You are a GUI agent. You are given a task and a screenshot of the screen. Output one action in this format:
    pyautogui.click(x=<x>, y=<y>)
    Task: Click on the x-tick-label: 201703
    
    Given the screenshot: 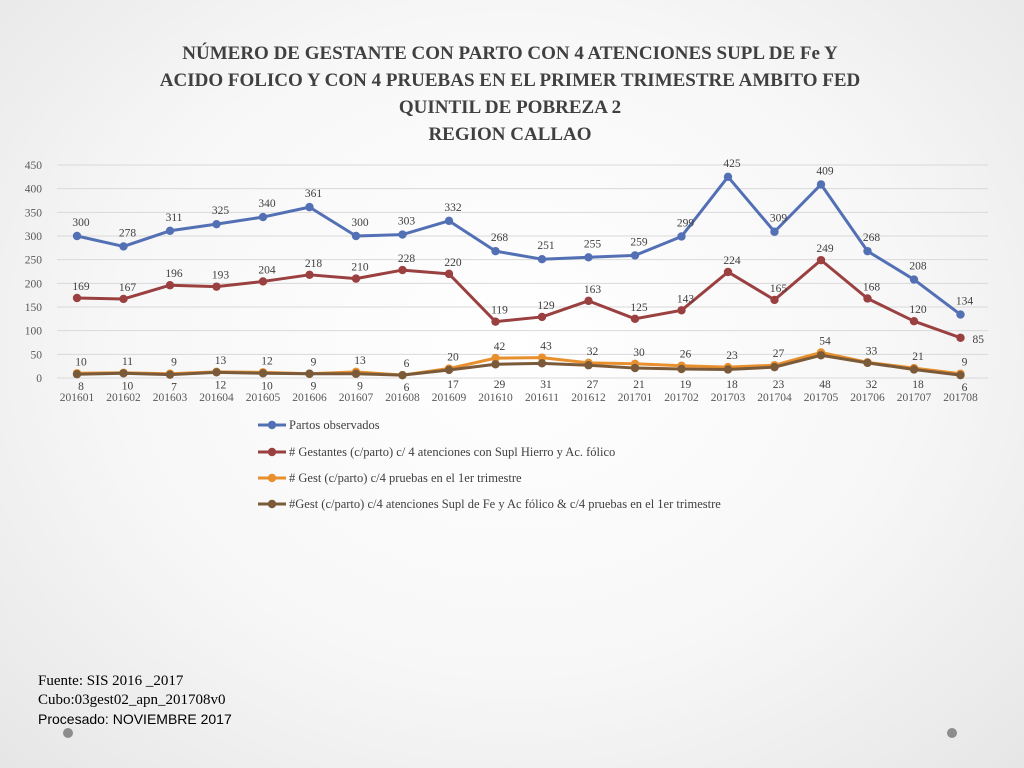 What is the action you would take?
    pyautogui.click(x=728, y=398)
    